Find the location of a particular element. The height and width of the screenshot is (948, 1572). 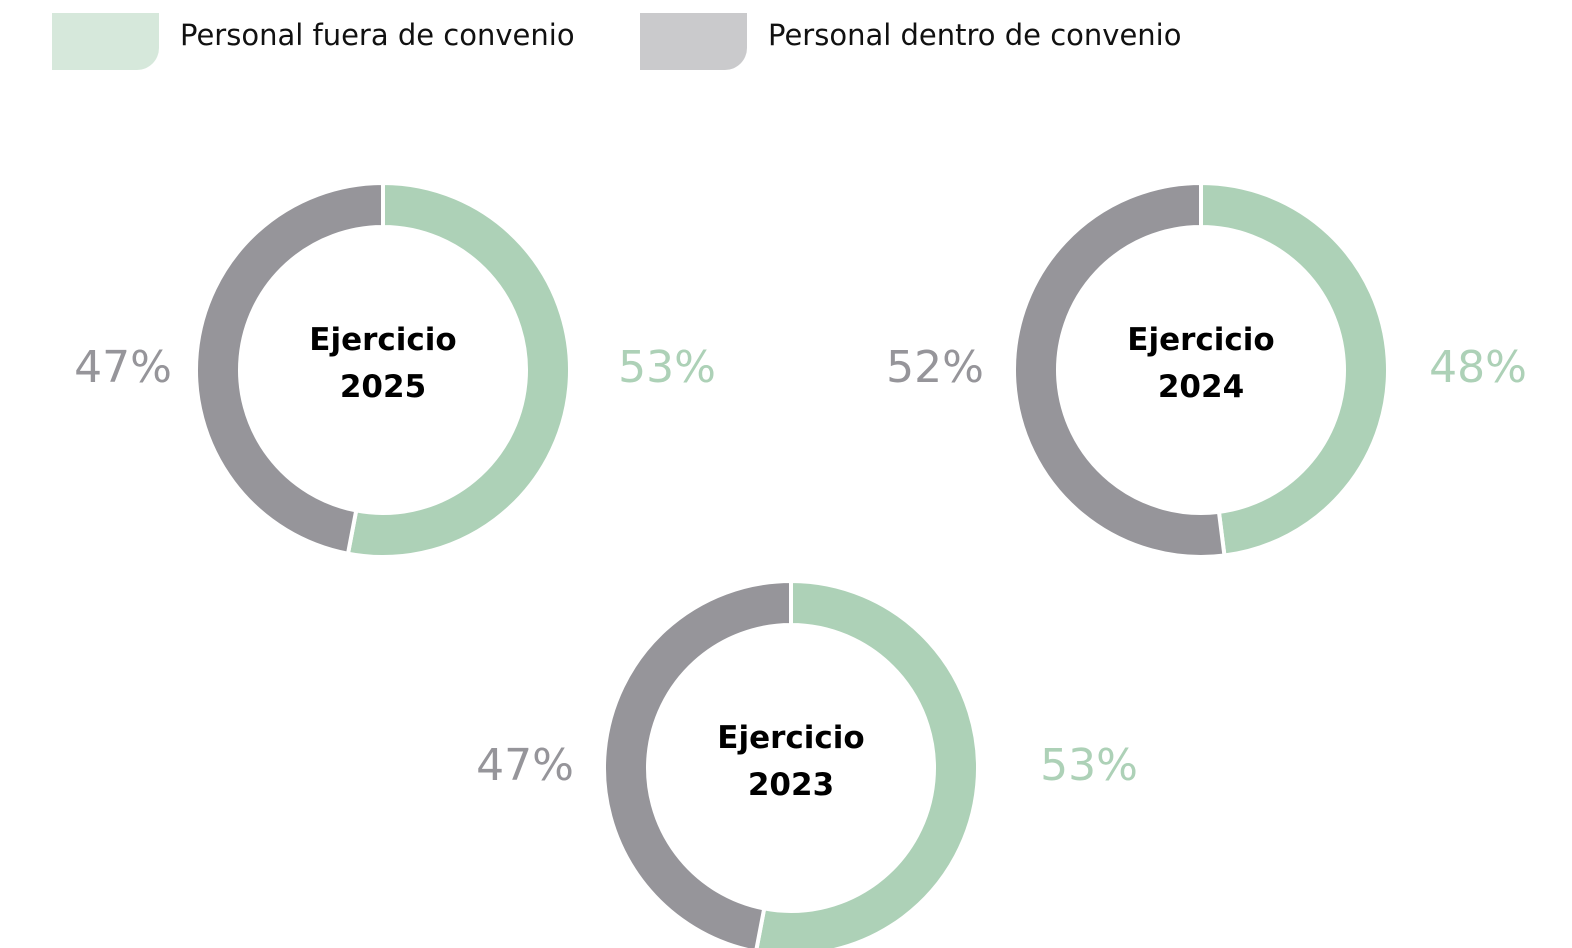

value-label: 52% is located at coordinates (935, 367).